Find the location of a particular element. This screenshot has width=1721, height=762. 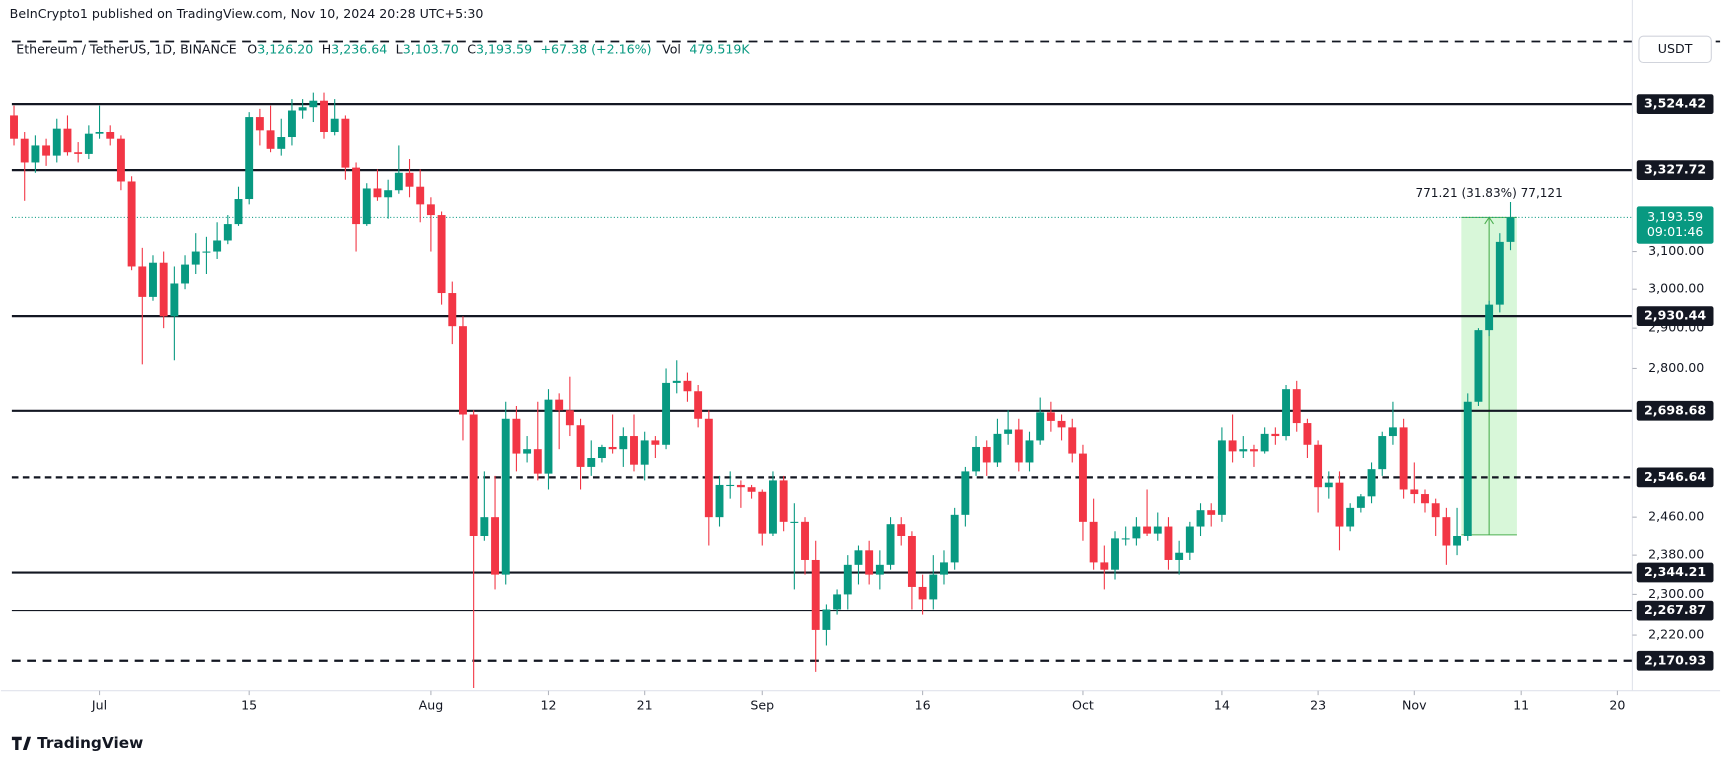

last-price-box is located at coordinates (1675, 225).